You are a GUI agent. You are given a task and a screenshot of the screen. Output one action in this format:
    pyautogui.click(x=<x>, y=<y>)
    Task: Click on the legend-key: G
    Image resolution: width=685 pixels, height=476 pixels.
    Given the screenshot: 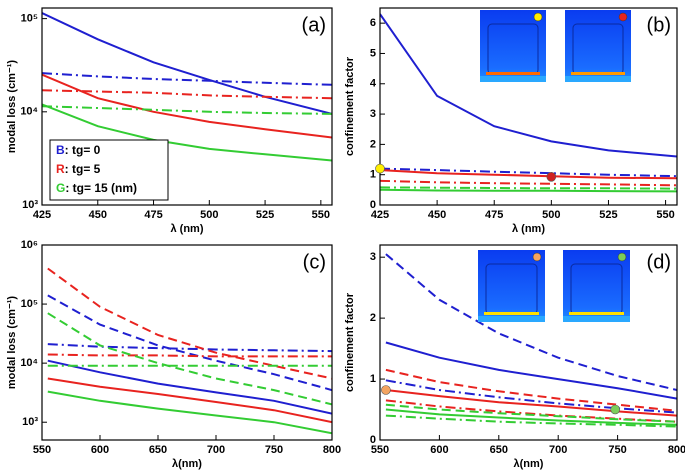 What is the action you would take?
    pyautogui.click(x=60, y=188)
    